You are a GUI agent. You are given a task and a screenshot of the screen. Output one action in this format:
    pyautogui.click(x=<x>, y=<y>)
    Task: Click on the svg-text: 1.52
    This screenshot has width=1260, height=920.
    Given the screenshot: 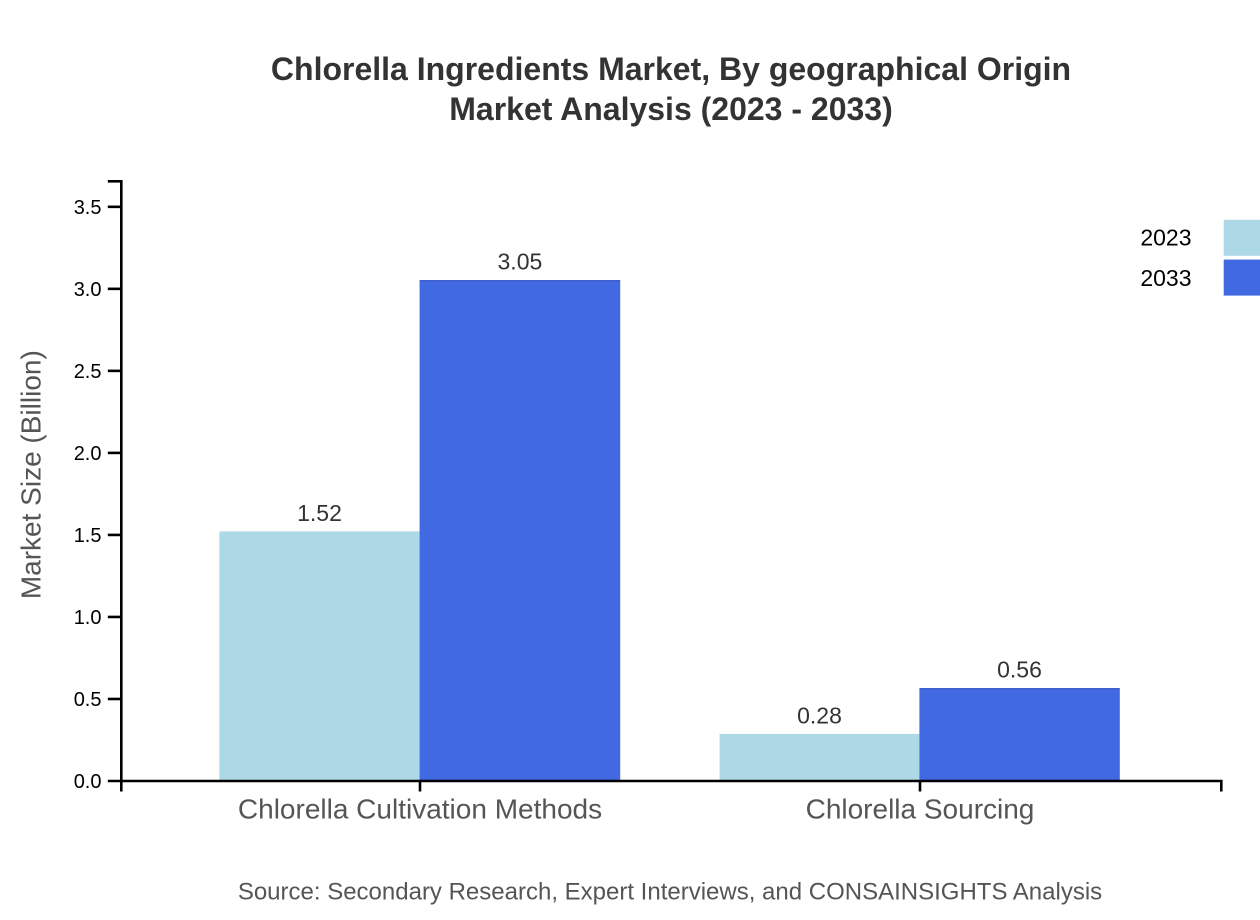 What is the action you would take?
    pyautogui.click(x=319, y=513)
    